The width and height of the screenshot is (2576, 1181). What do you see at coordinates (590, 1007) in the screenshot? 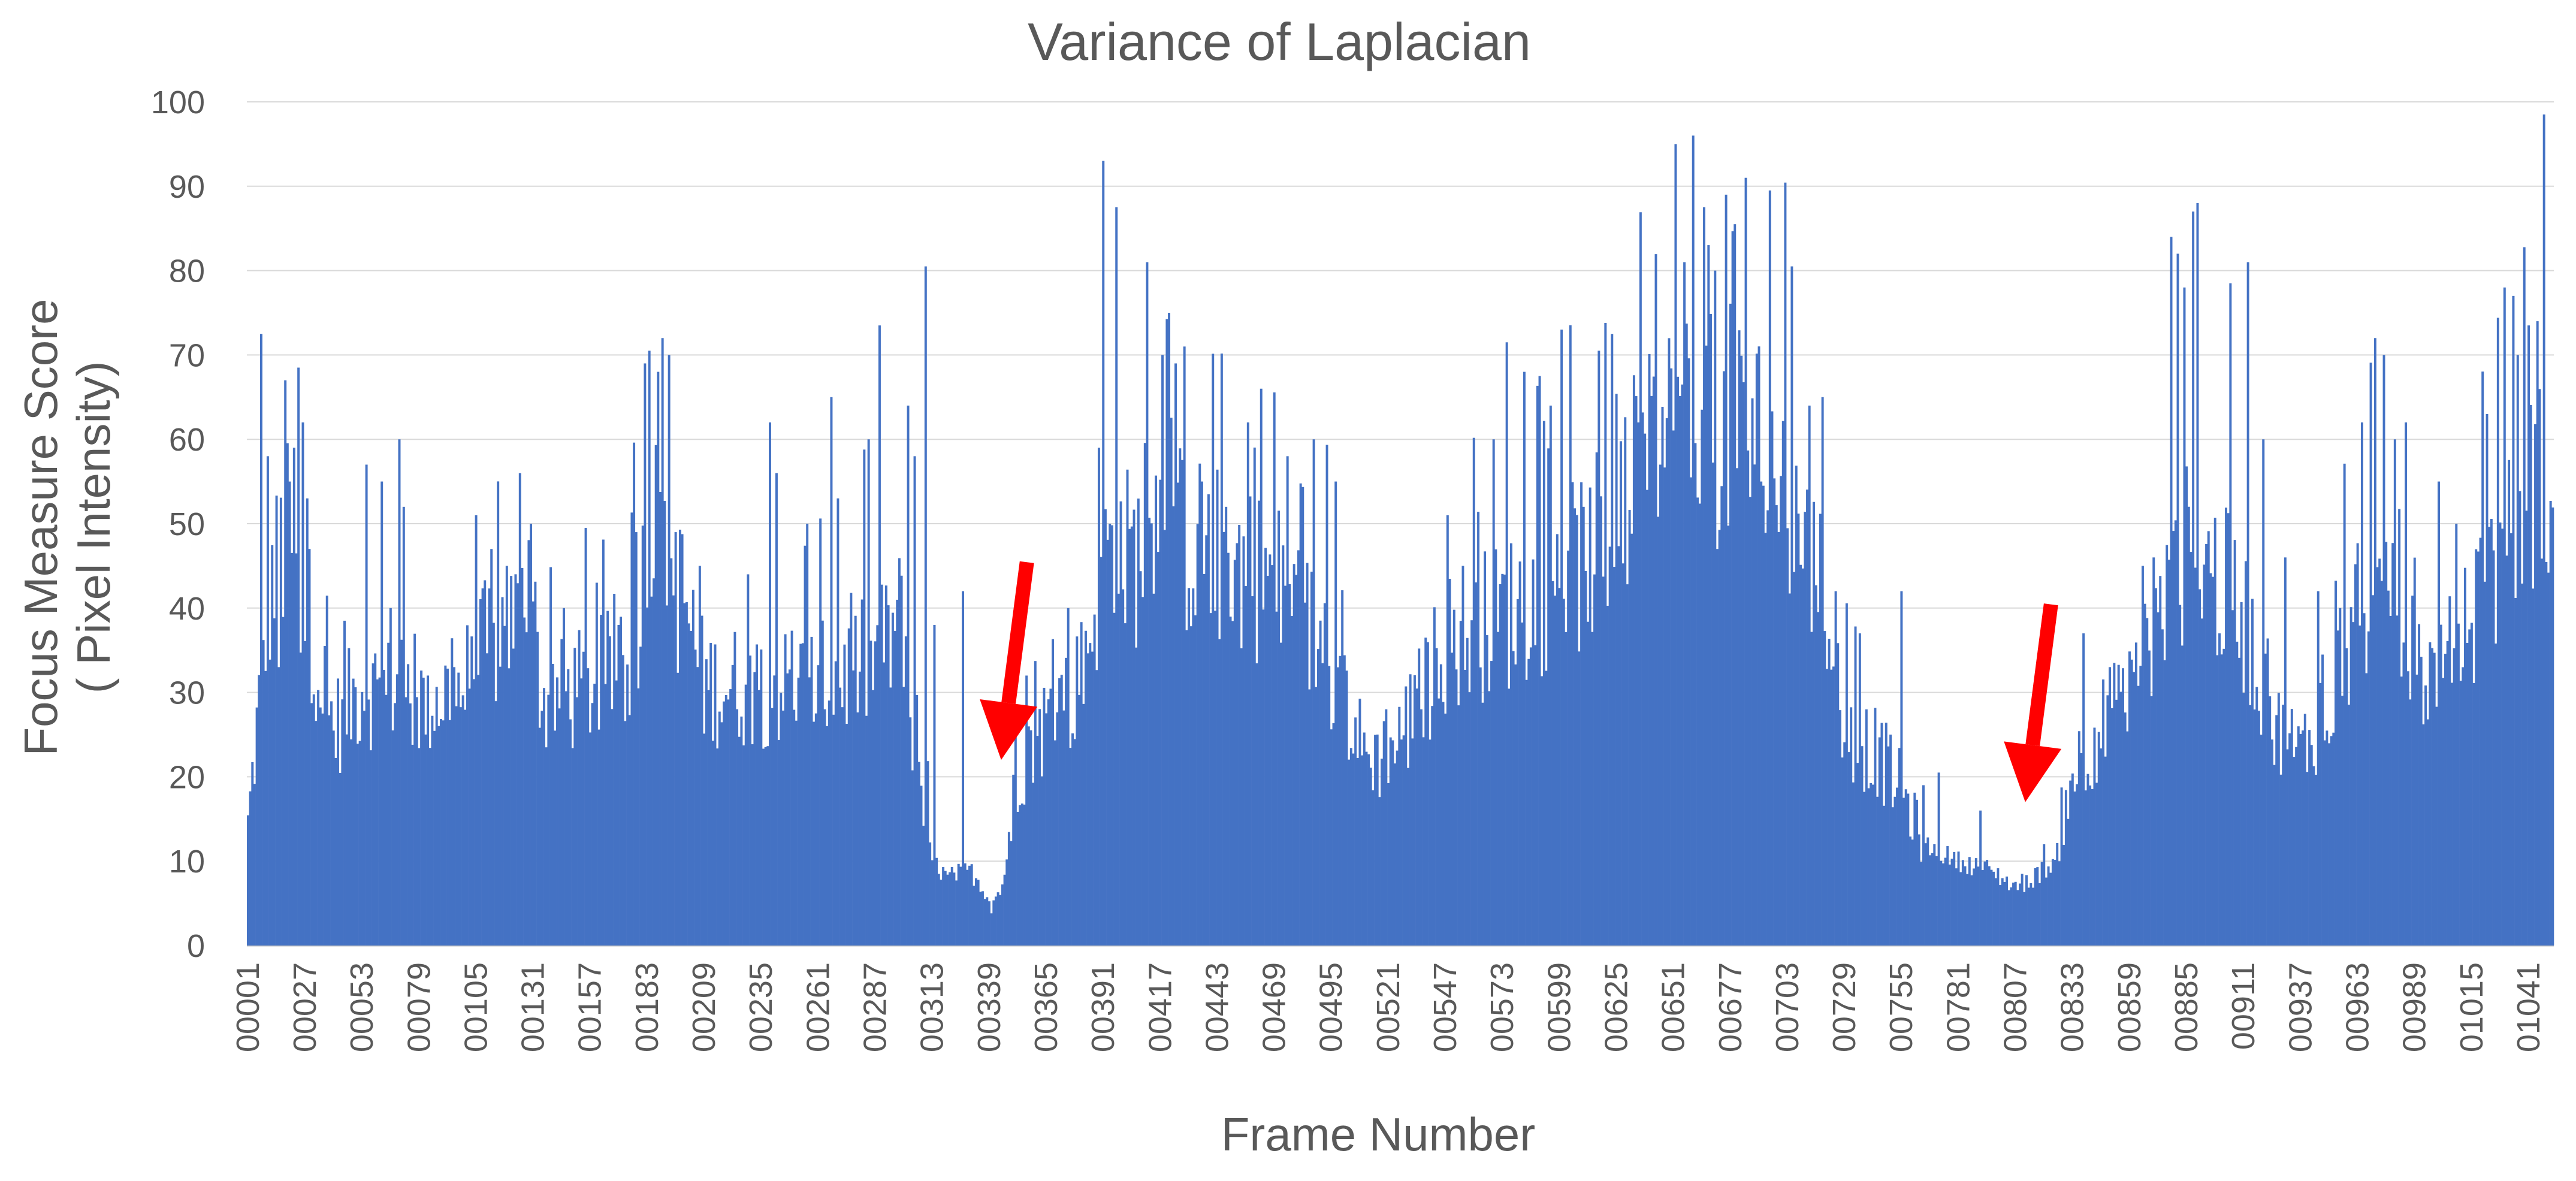
I see `x-tick-label: 00157` at bounding box center [590, 1007].